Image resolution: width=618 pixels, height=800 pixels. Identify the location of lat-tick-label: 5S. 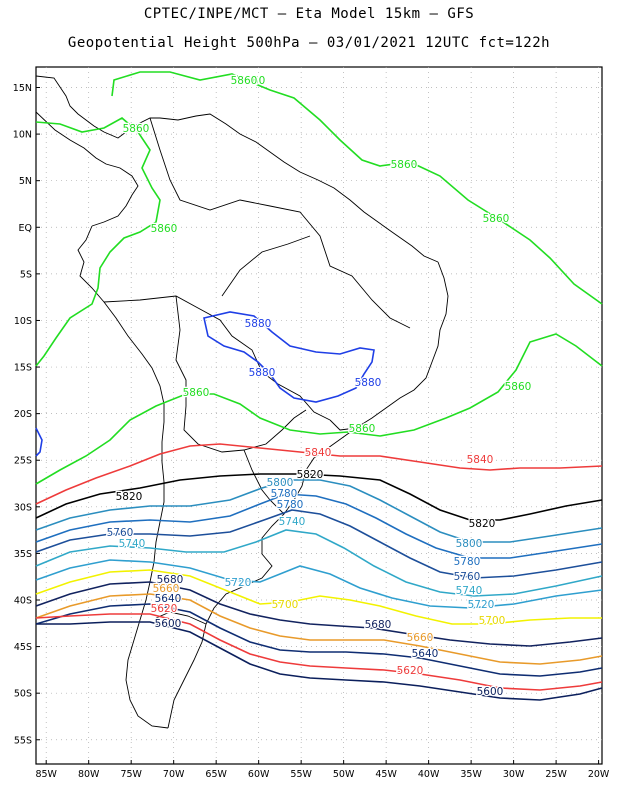
(26, 274).